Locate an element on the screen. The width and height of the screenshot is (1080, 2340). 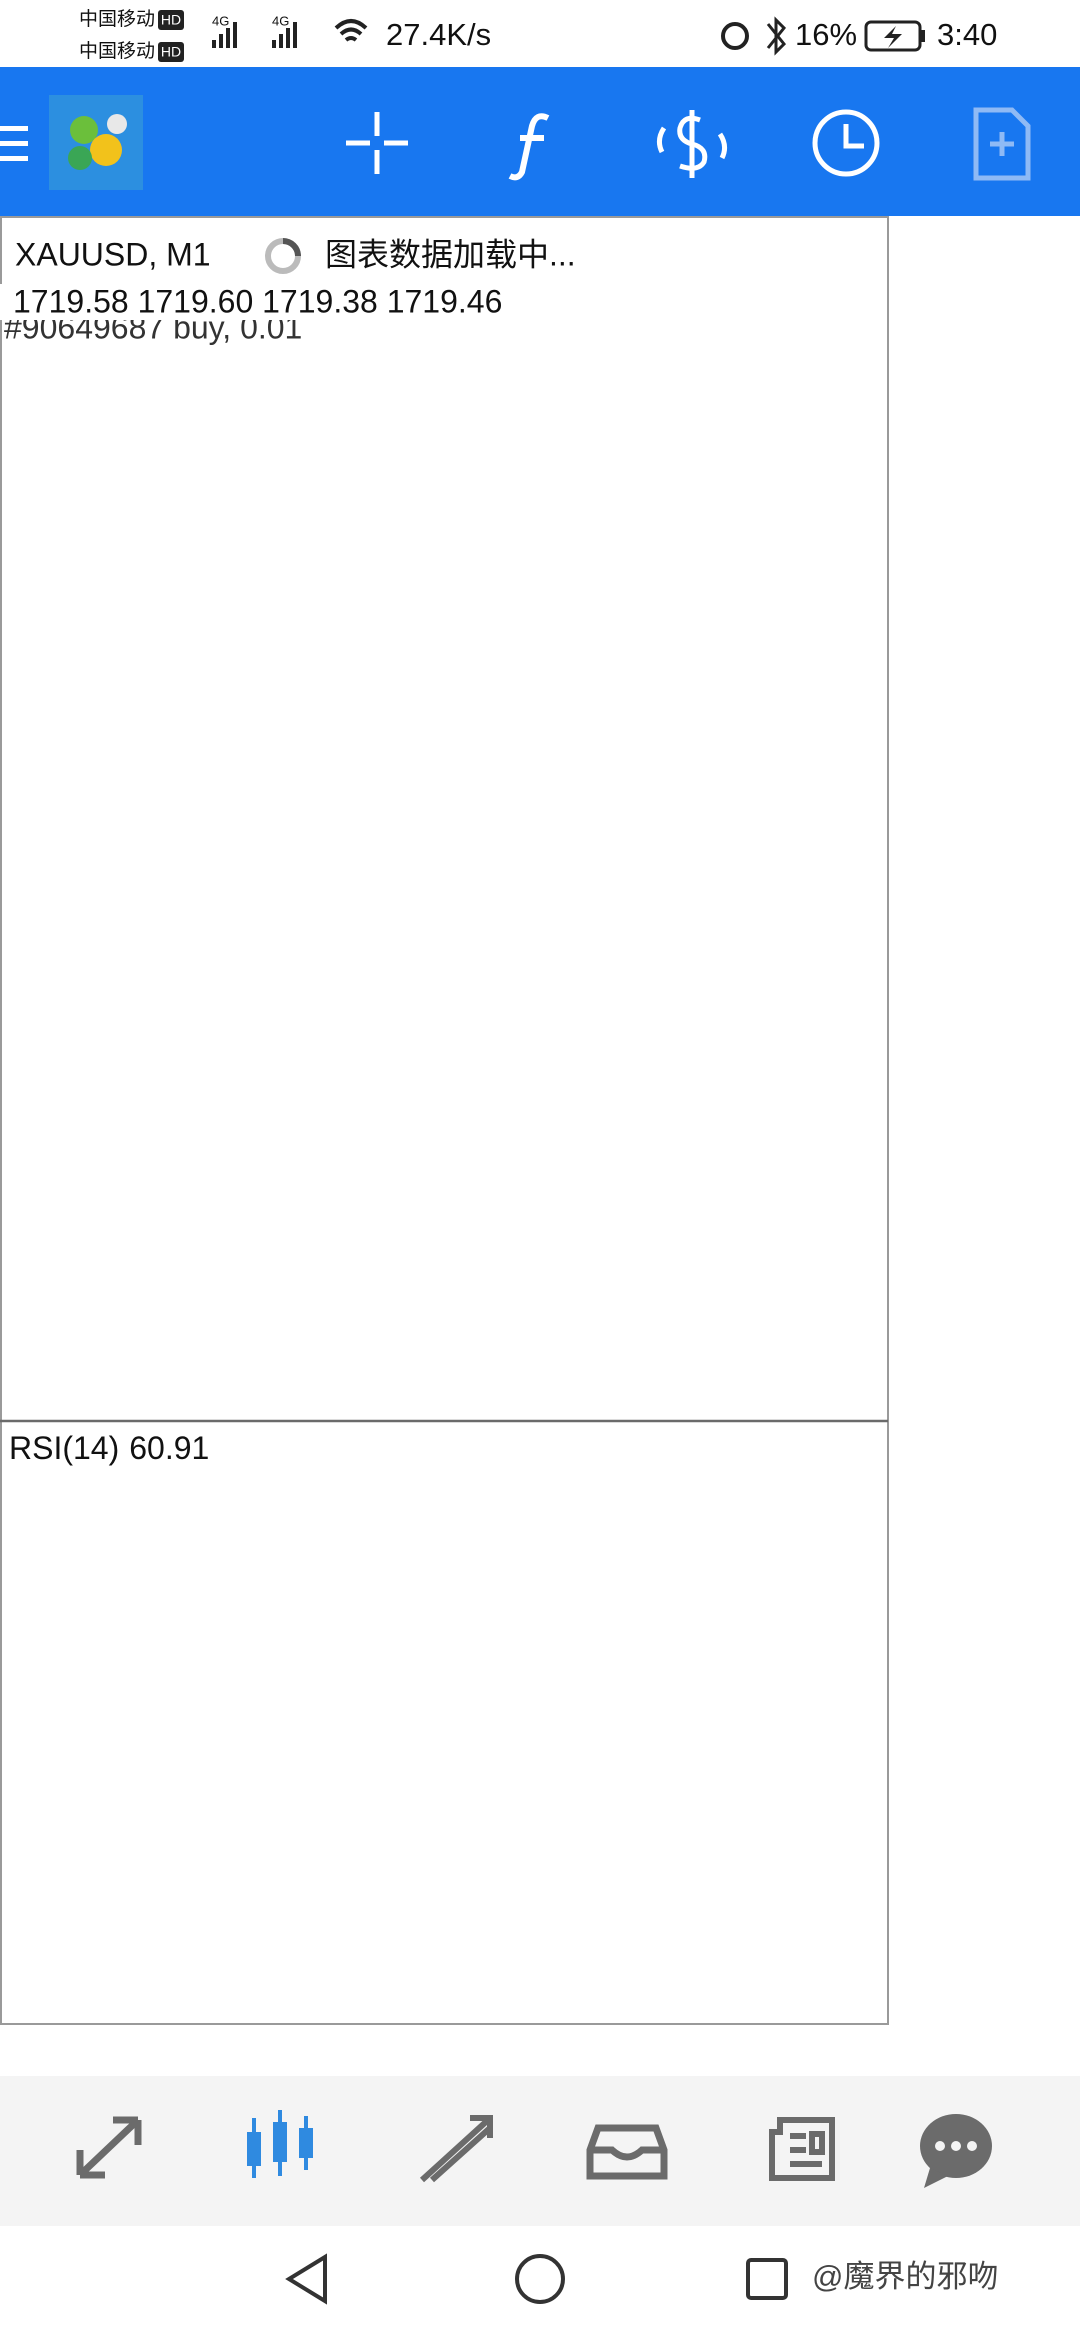
ohlc-values: 1719.58 1719.60 1719.38 1719.46 is located at coordinates (257, 301).